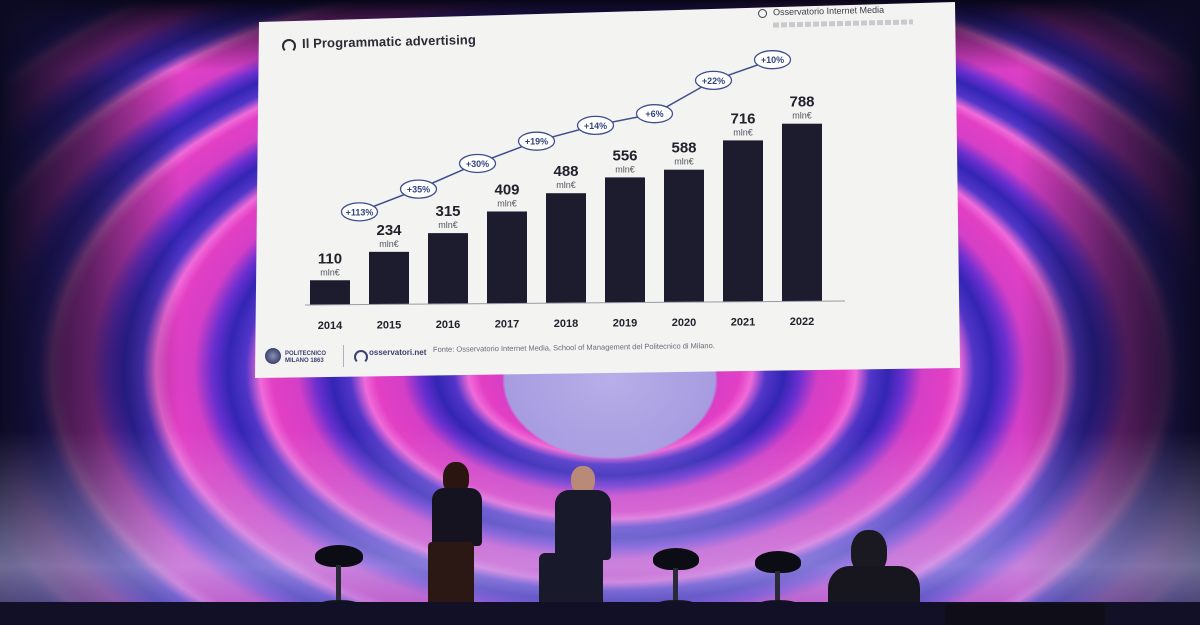 Image resolution: width=1200 pixels, height=625 pixels. What do you see at coordinates (742, 118) in the screenshot?
I see `value-label: 716` at bounding box center [742, 118].